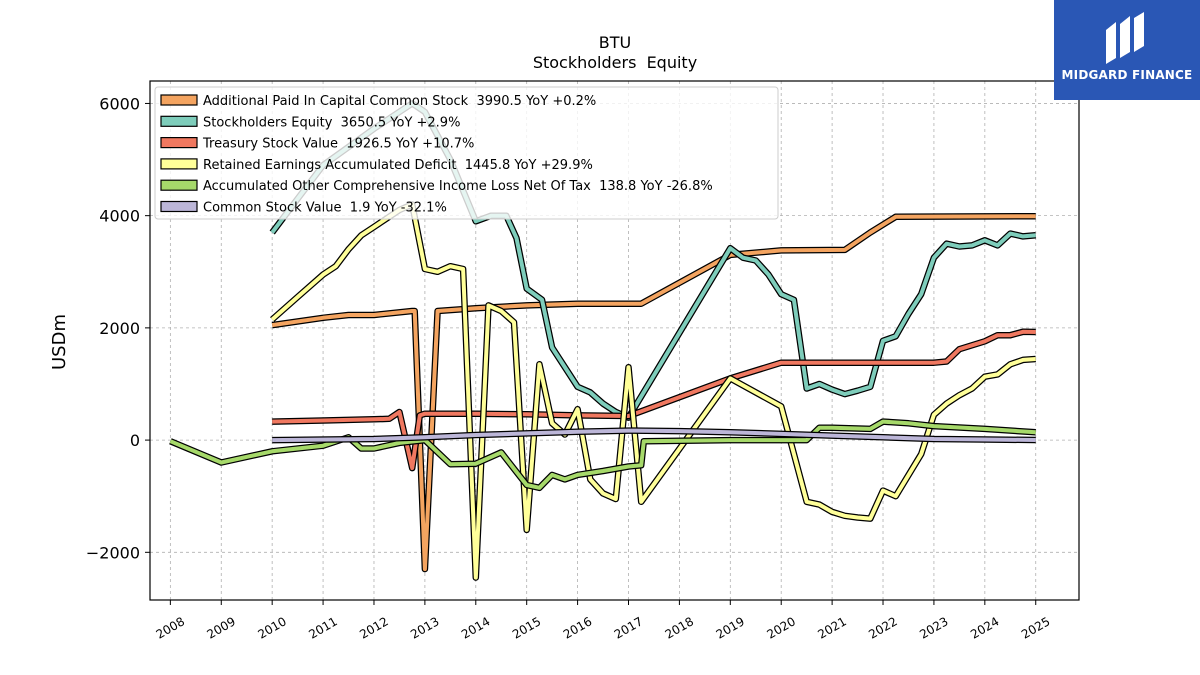 This screenshot has height=675, width=1200. I want to click on series-5-line, so click(602, 455).